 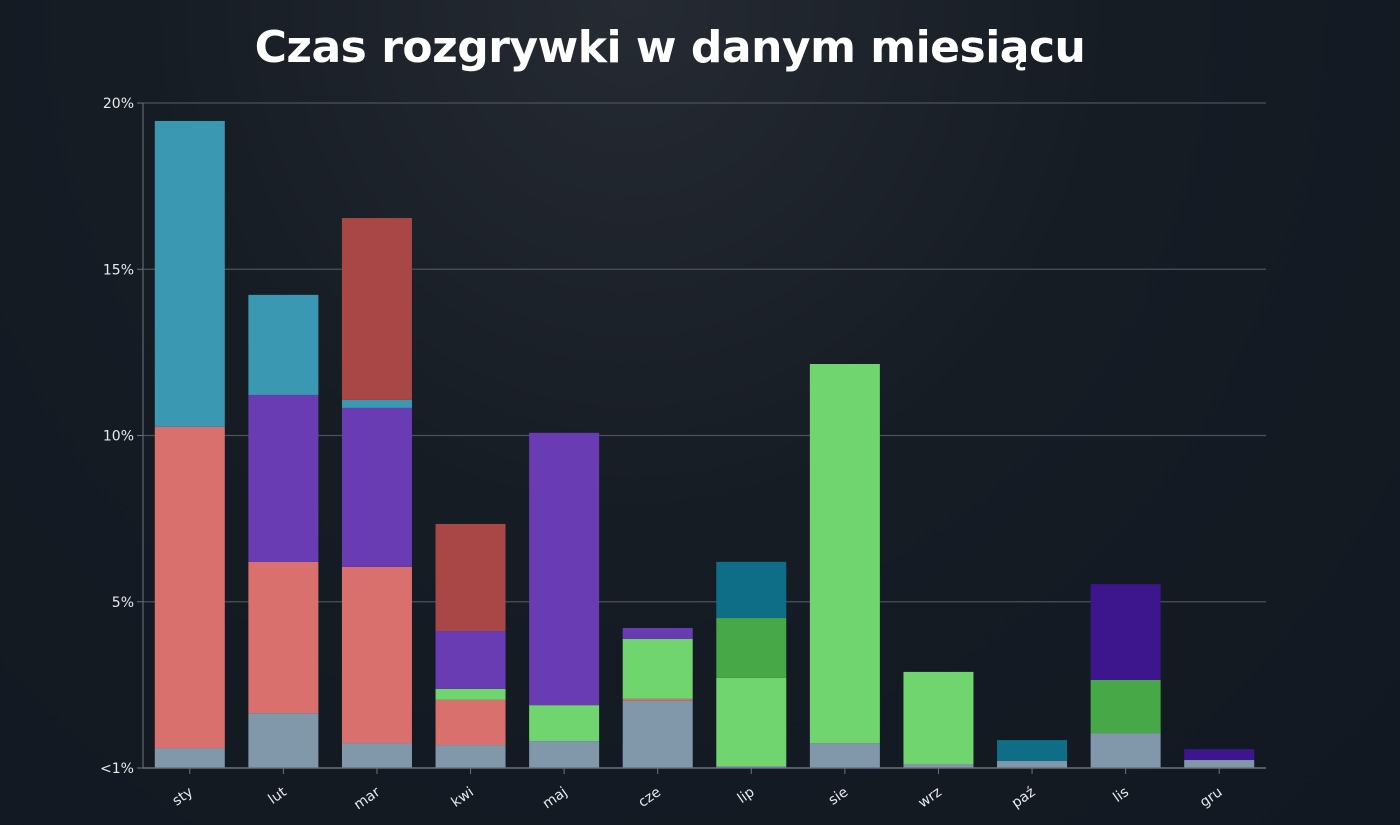 I want to click on y-tick-label: 15%, so click(x=118, y=270).